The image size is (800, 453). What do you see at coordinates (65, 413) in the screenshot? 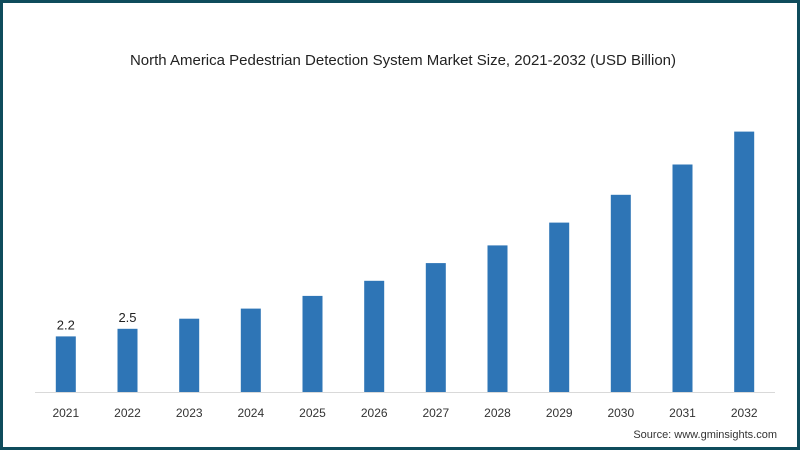
I see `x-tick-label-2021: 2021` at bounding box center [65, 413].